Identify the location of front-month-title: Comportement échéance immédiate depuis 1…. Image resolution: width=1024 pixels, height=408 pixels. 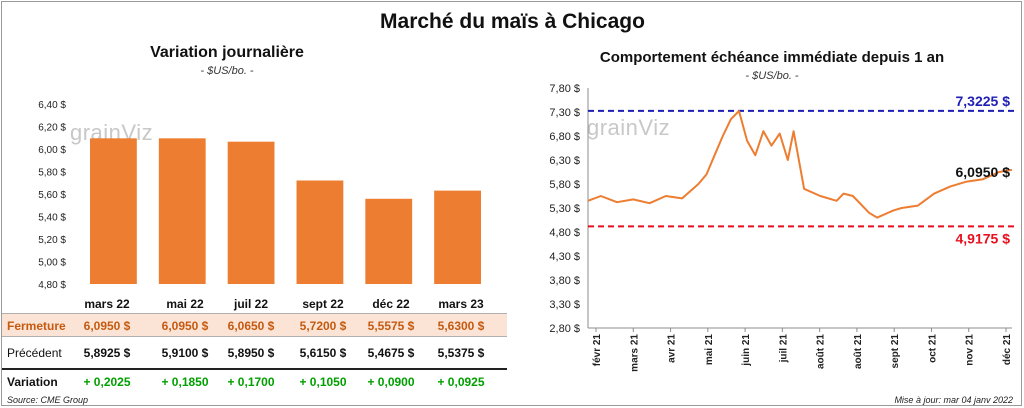
(772, 57).